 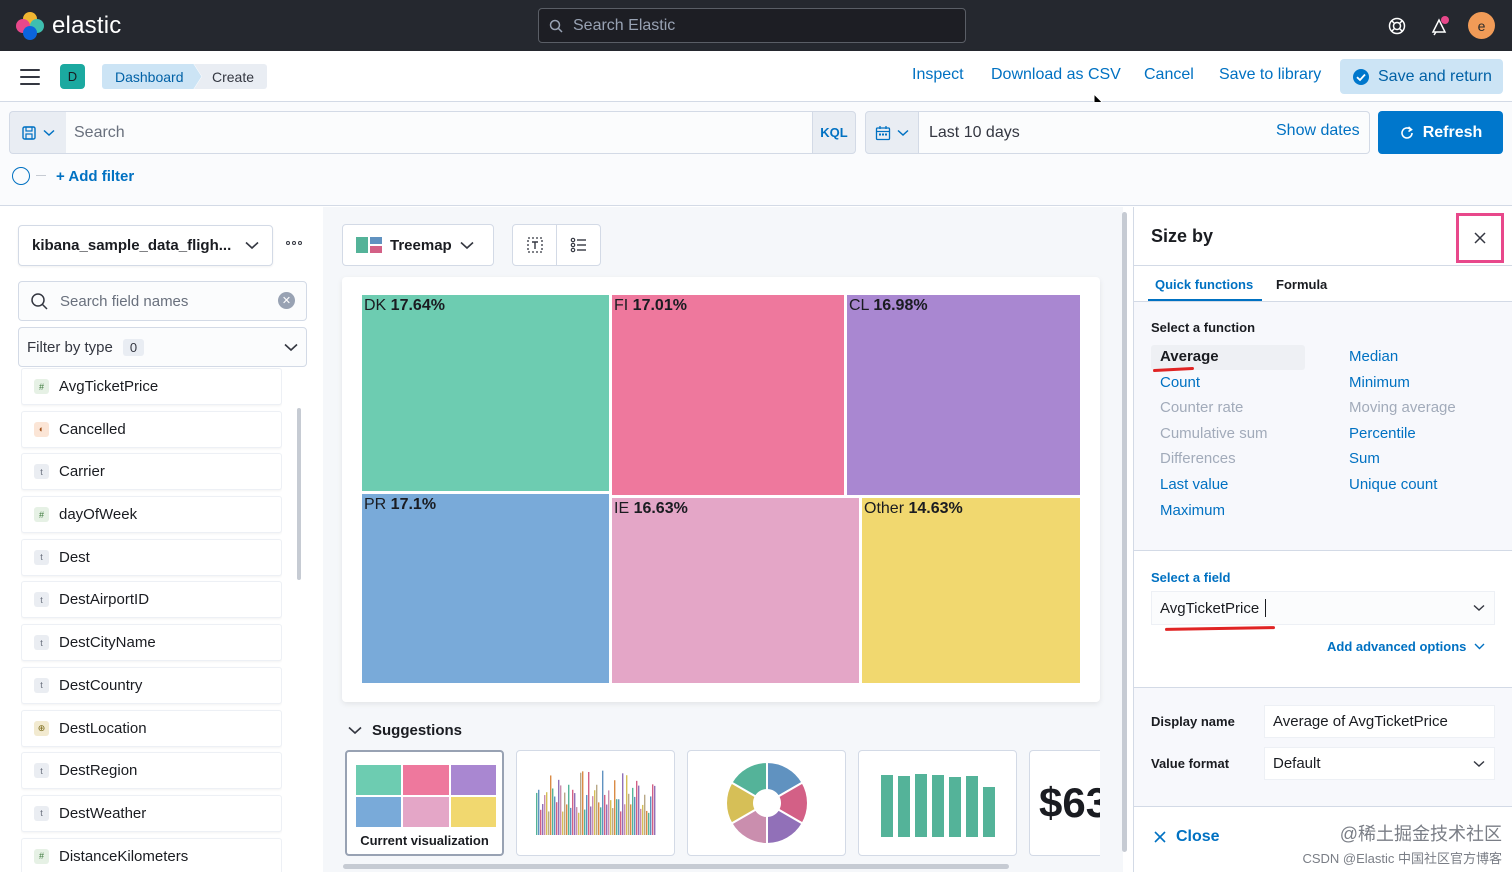 I want to click on text-settings-button, so click(x=534, y=245).